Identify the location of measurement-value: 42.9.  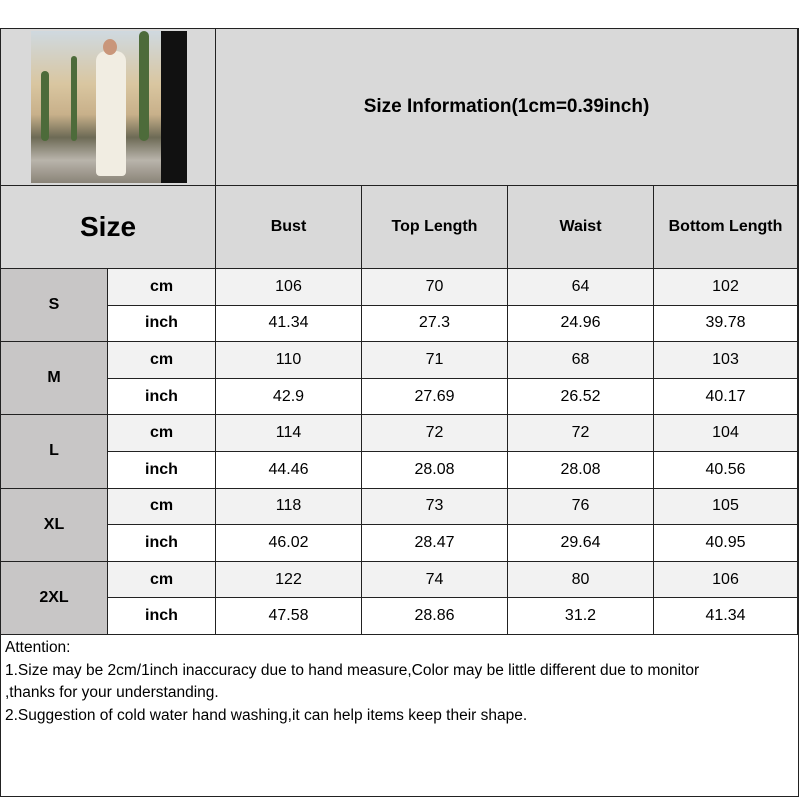
(289, 397).